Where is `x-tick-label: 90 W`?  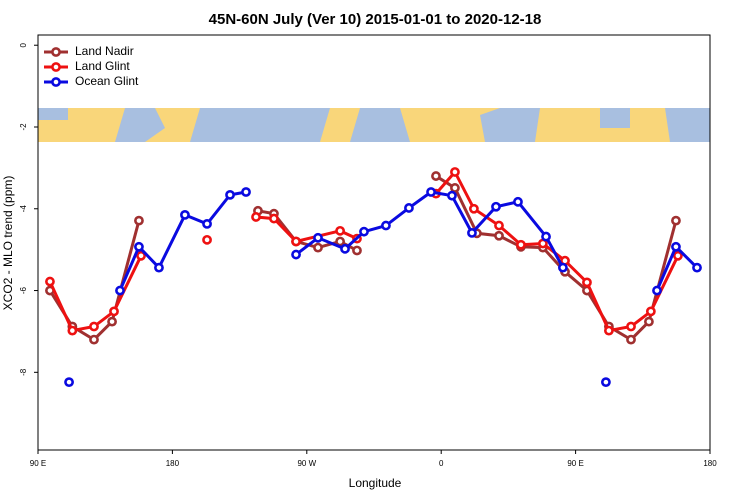
x-tick-label: 90 W is located at coordinates (306, 463).